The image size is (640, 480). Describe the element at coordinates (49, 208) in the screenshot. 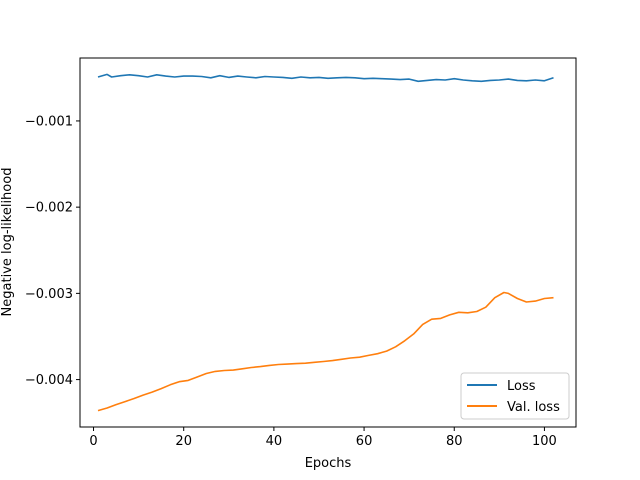

I see `y-tick-label: −0.002` at that location.